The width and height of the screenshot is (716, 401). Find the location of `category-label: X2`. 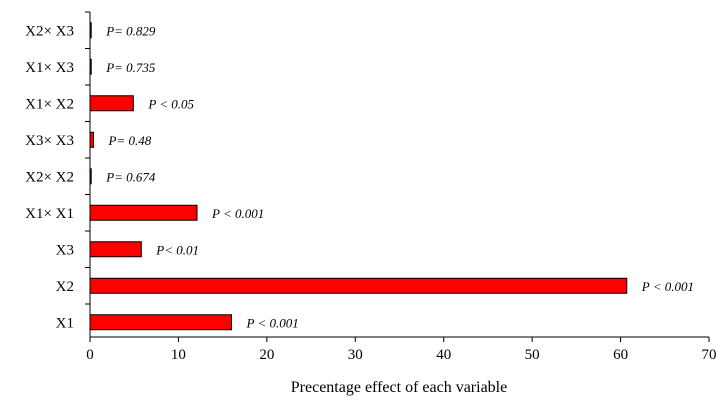

category-label: X2 is located at coordinates (65, 287).